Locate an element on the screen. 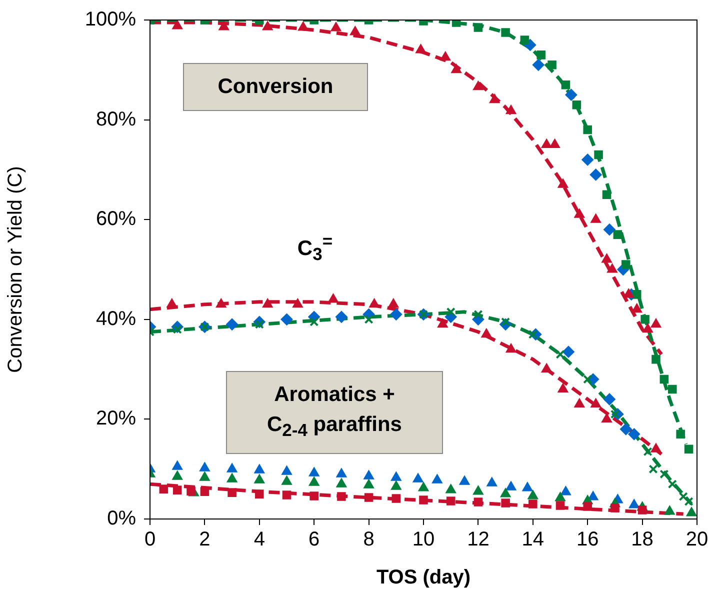  y-tick-label: 80% is located at coordinates (116, 119).